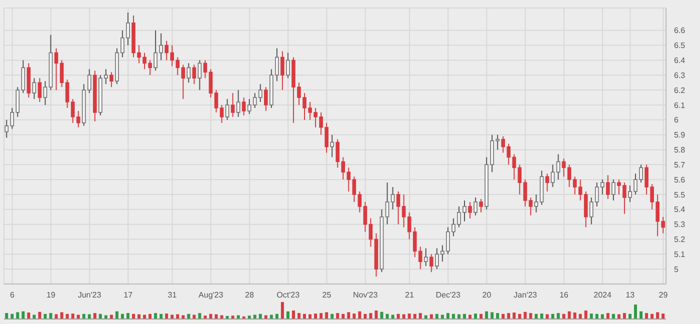  What do you see at coordinates (603, 295) in the screenshot?
I see `x-tick-label: 2024` at bounding box center [603, 295].